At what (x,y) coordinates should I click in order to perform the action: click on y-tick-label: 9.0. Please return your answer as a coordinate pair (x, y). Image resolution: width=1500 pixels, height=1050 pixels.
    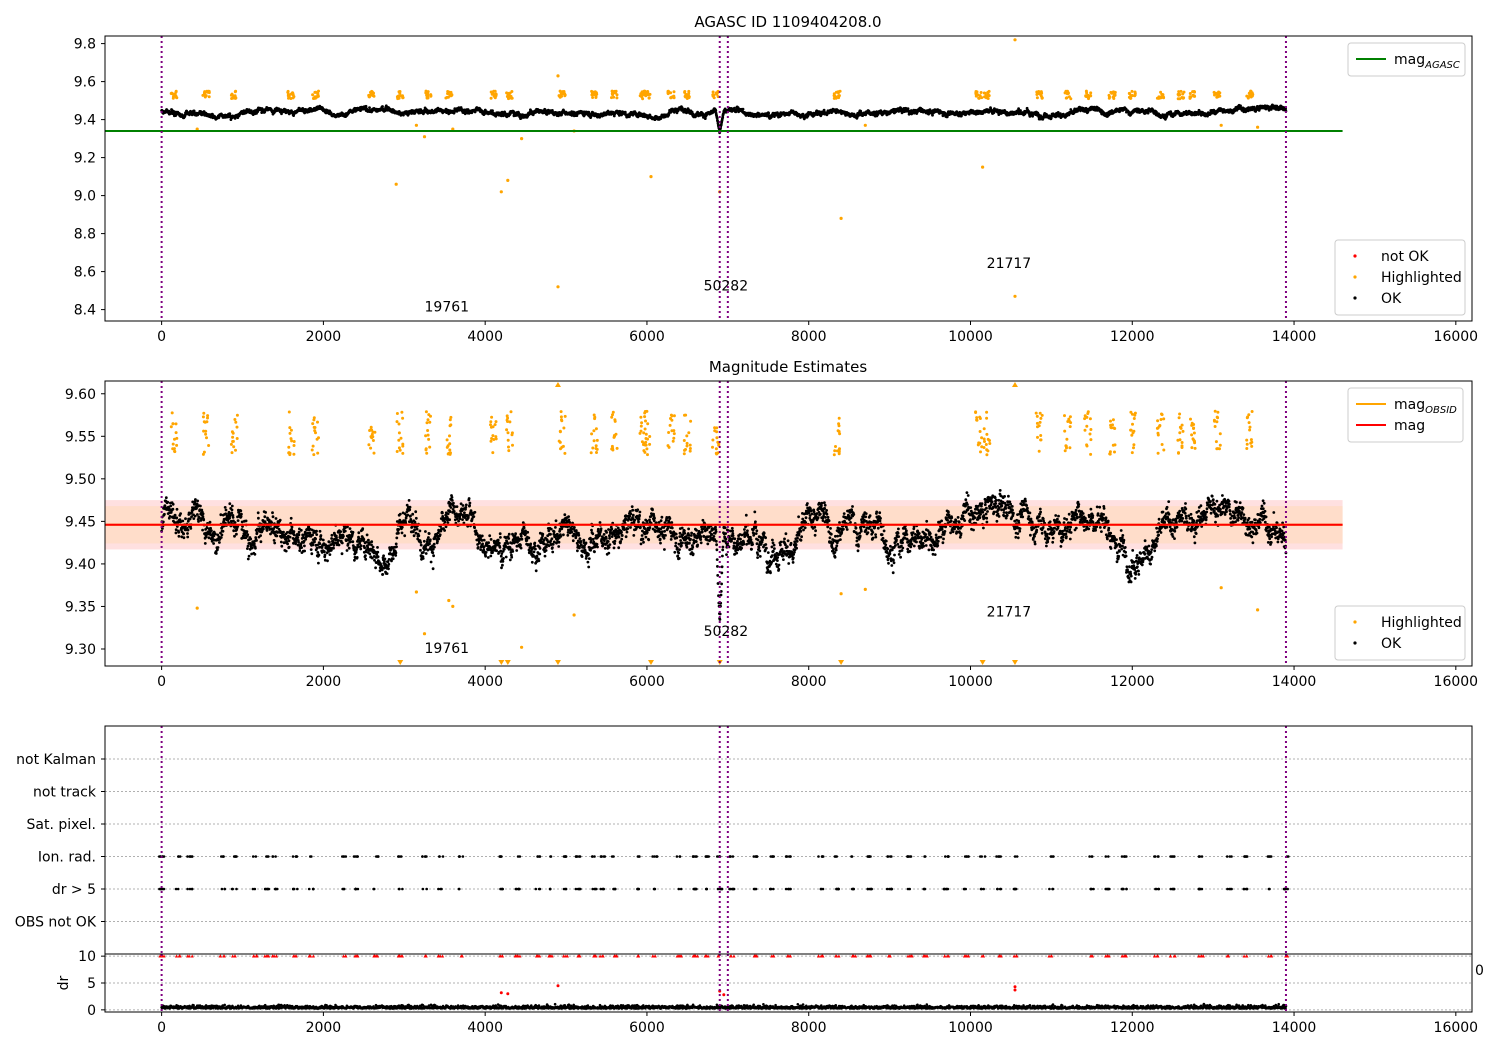
    Looking at the image, I should click on (85, 197).